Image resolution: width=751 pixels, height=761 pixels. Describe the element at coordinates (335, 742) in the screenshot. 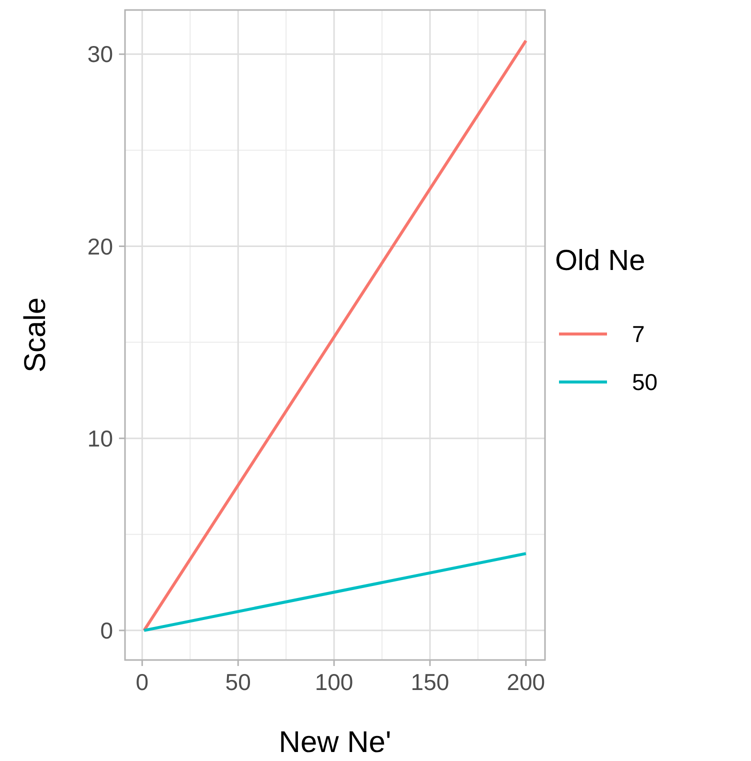

I see `x-axis-title: New Ne'` at that location.